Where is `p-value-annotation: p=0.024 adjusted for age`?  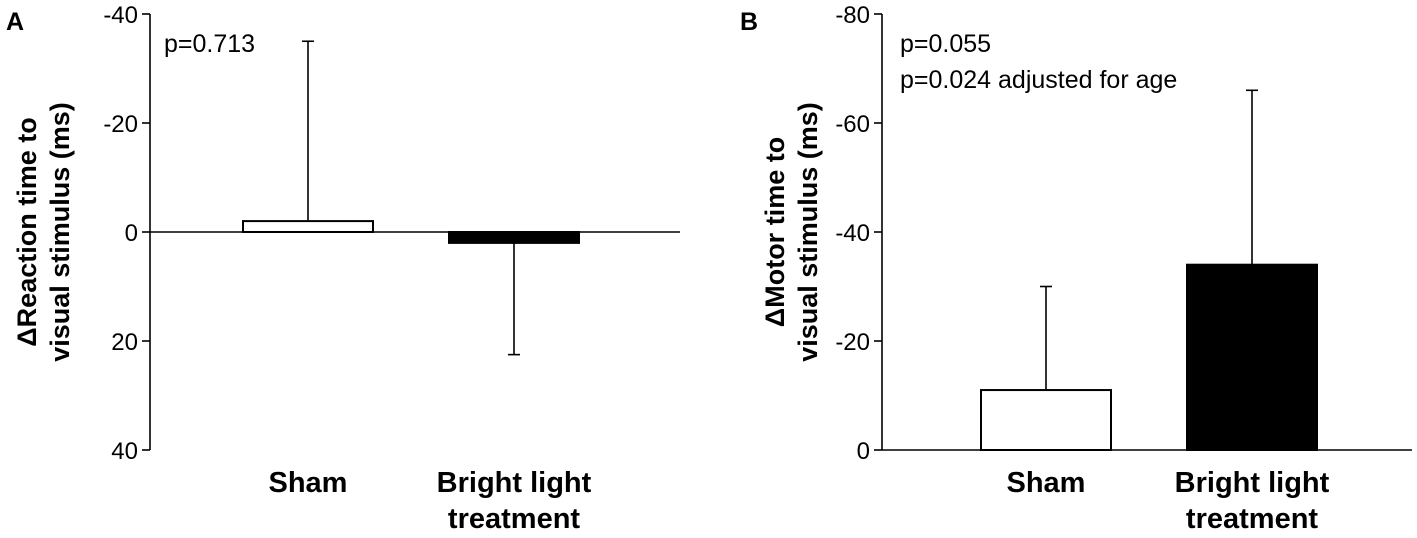
p-value-annotation: p=0.024 adjusted for age is located at coordinates (1038, 80).